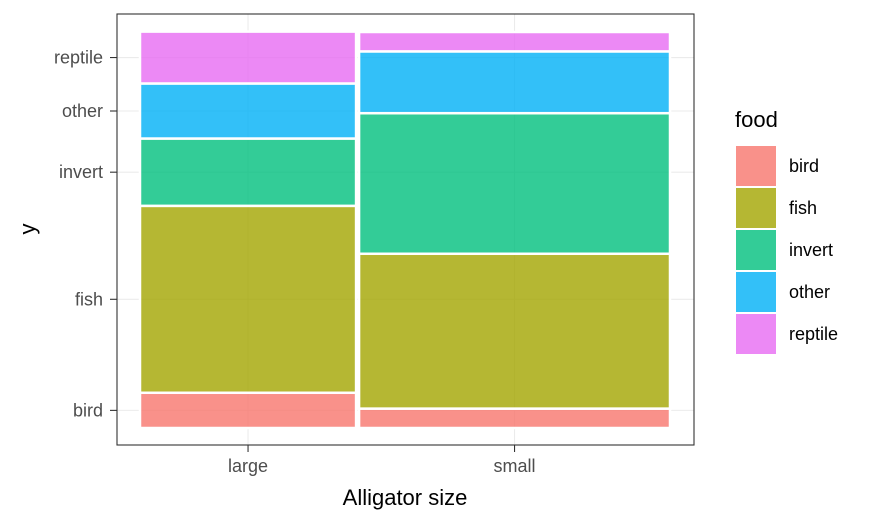 This screenshot has width=875, height=525. I want to click on mosaic-tile-large-fish, so click(248, 299).